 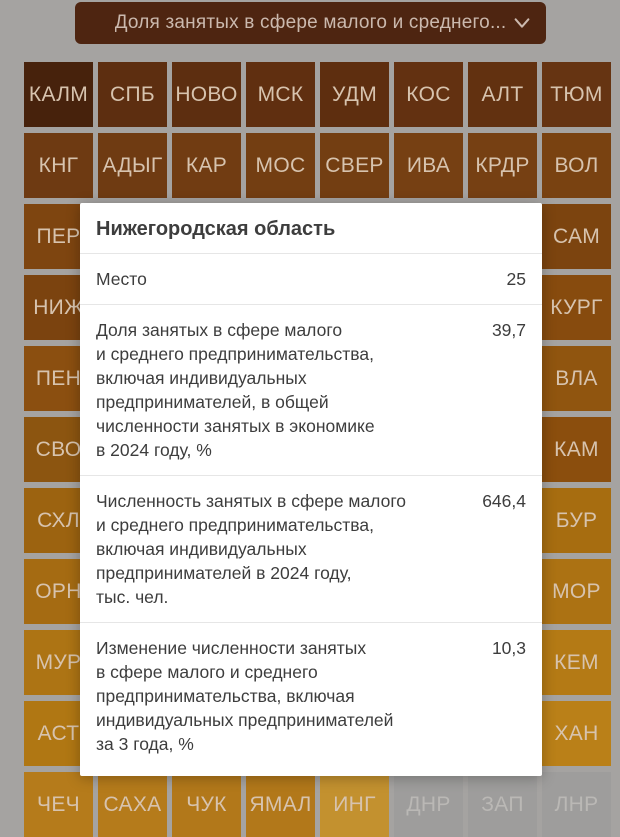 What do you see at coordinates (522, 23) in the screenshot?
I see `chevron-down-icon` at bounding box center [522, 23].